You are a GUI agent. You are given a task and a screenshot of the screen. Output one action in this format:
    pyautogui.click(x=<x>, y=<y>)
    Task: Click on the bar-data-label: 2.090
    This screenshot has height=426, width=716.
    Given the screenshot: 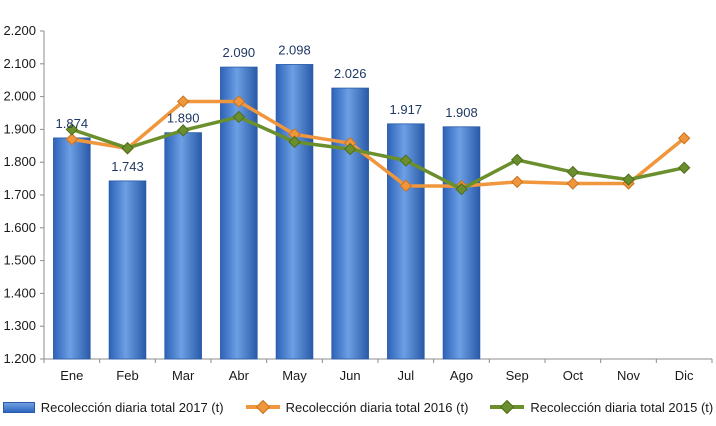 What is the action you would take?
    pyautogui.click(x=239, y=52)
    